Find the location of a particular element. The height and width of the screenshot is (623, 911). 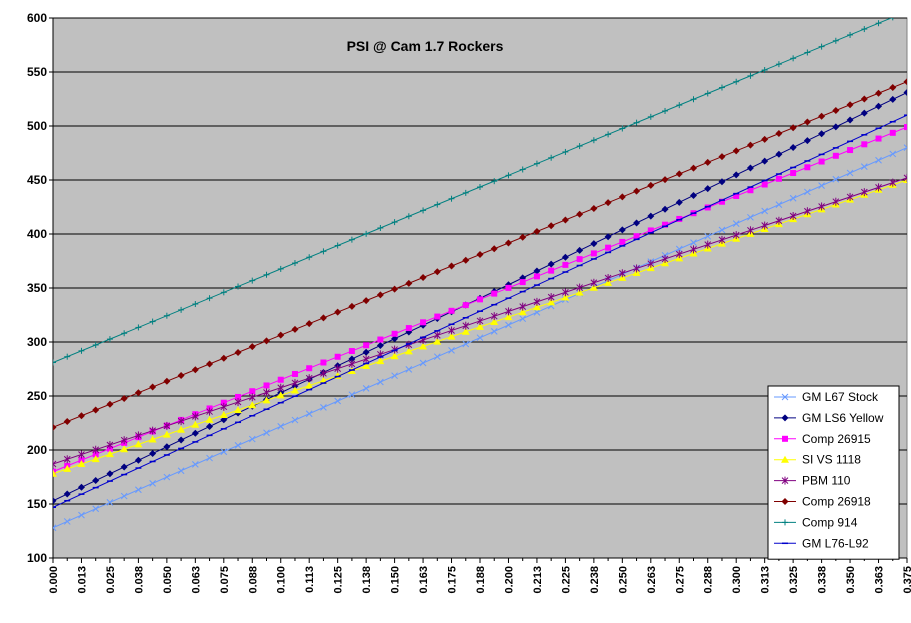

x-tick-label: 0.375 is located at coordinates (906, 580).